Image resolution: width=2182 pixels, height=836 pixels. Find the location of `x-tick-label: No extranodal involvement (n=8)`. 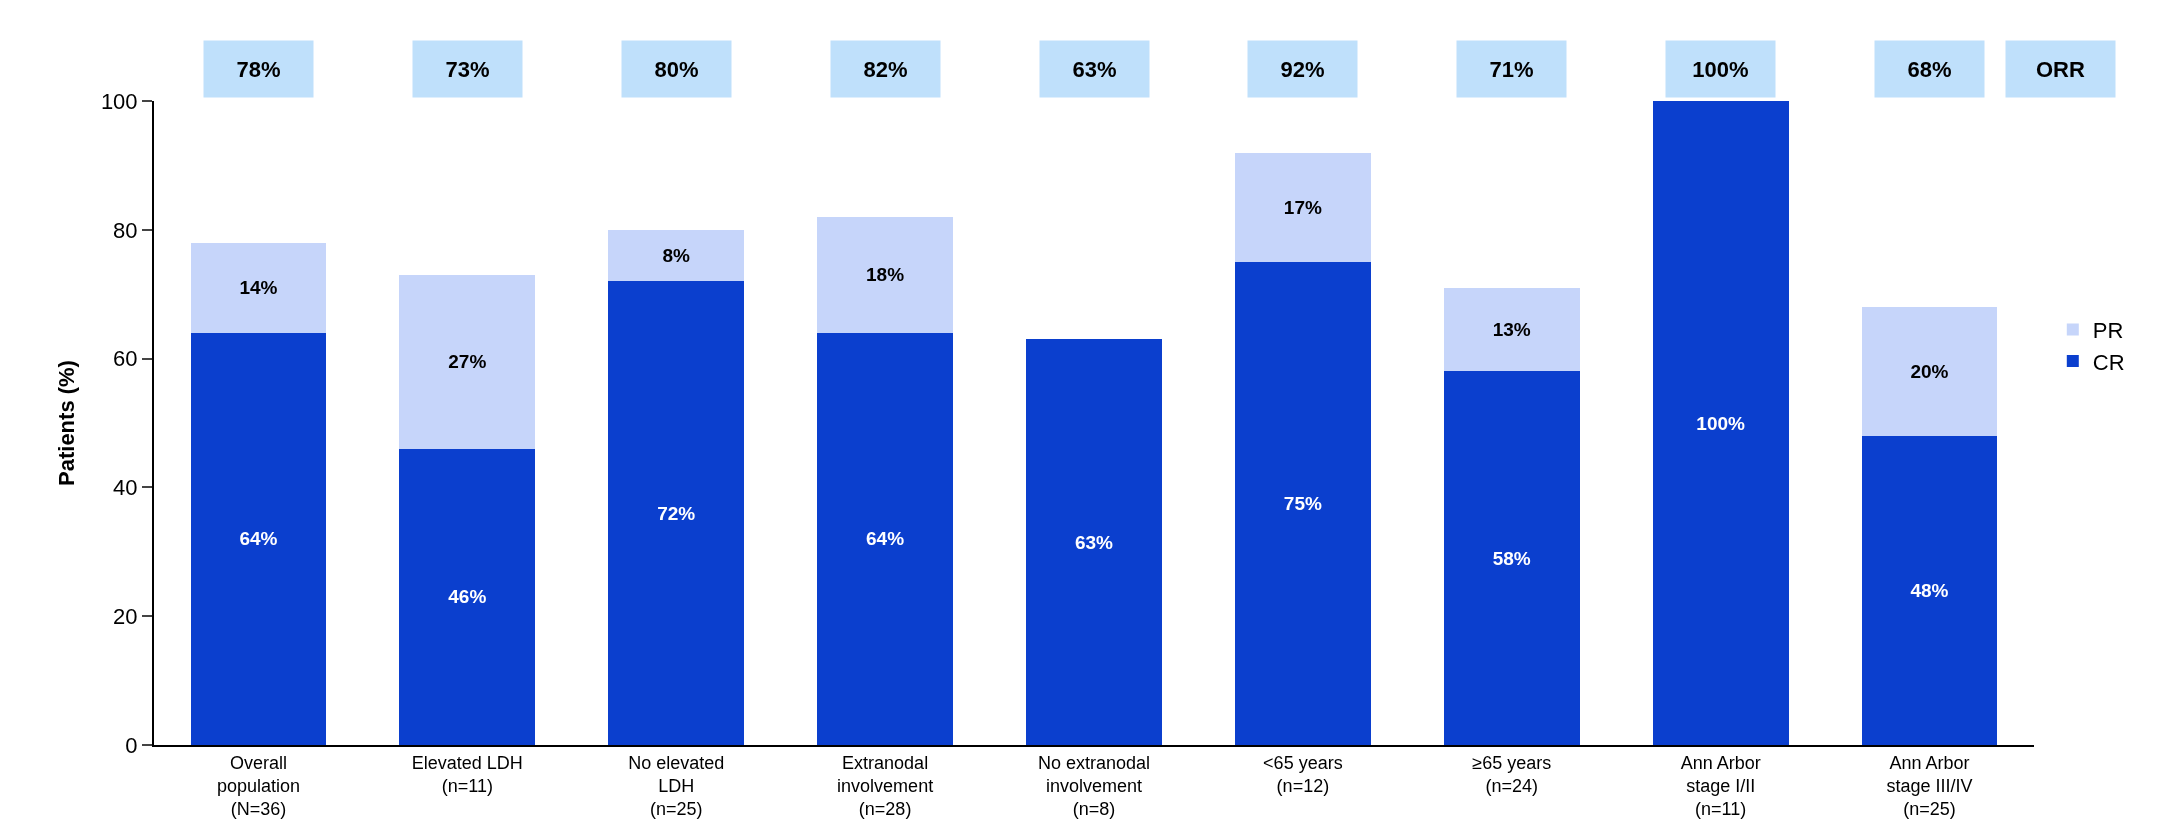

x-tick-label: No extranodal involvement (n=8) is located at coordinates (1094, 786).